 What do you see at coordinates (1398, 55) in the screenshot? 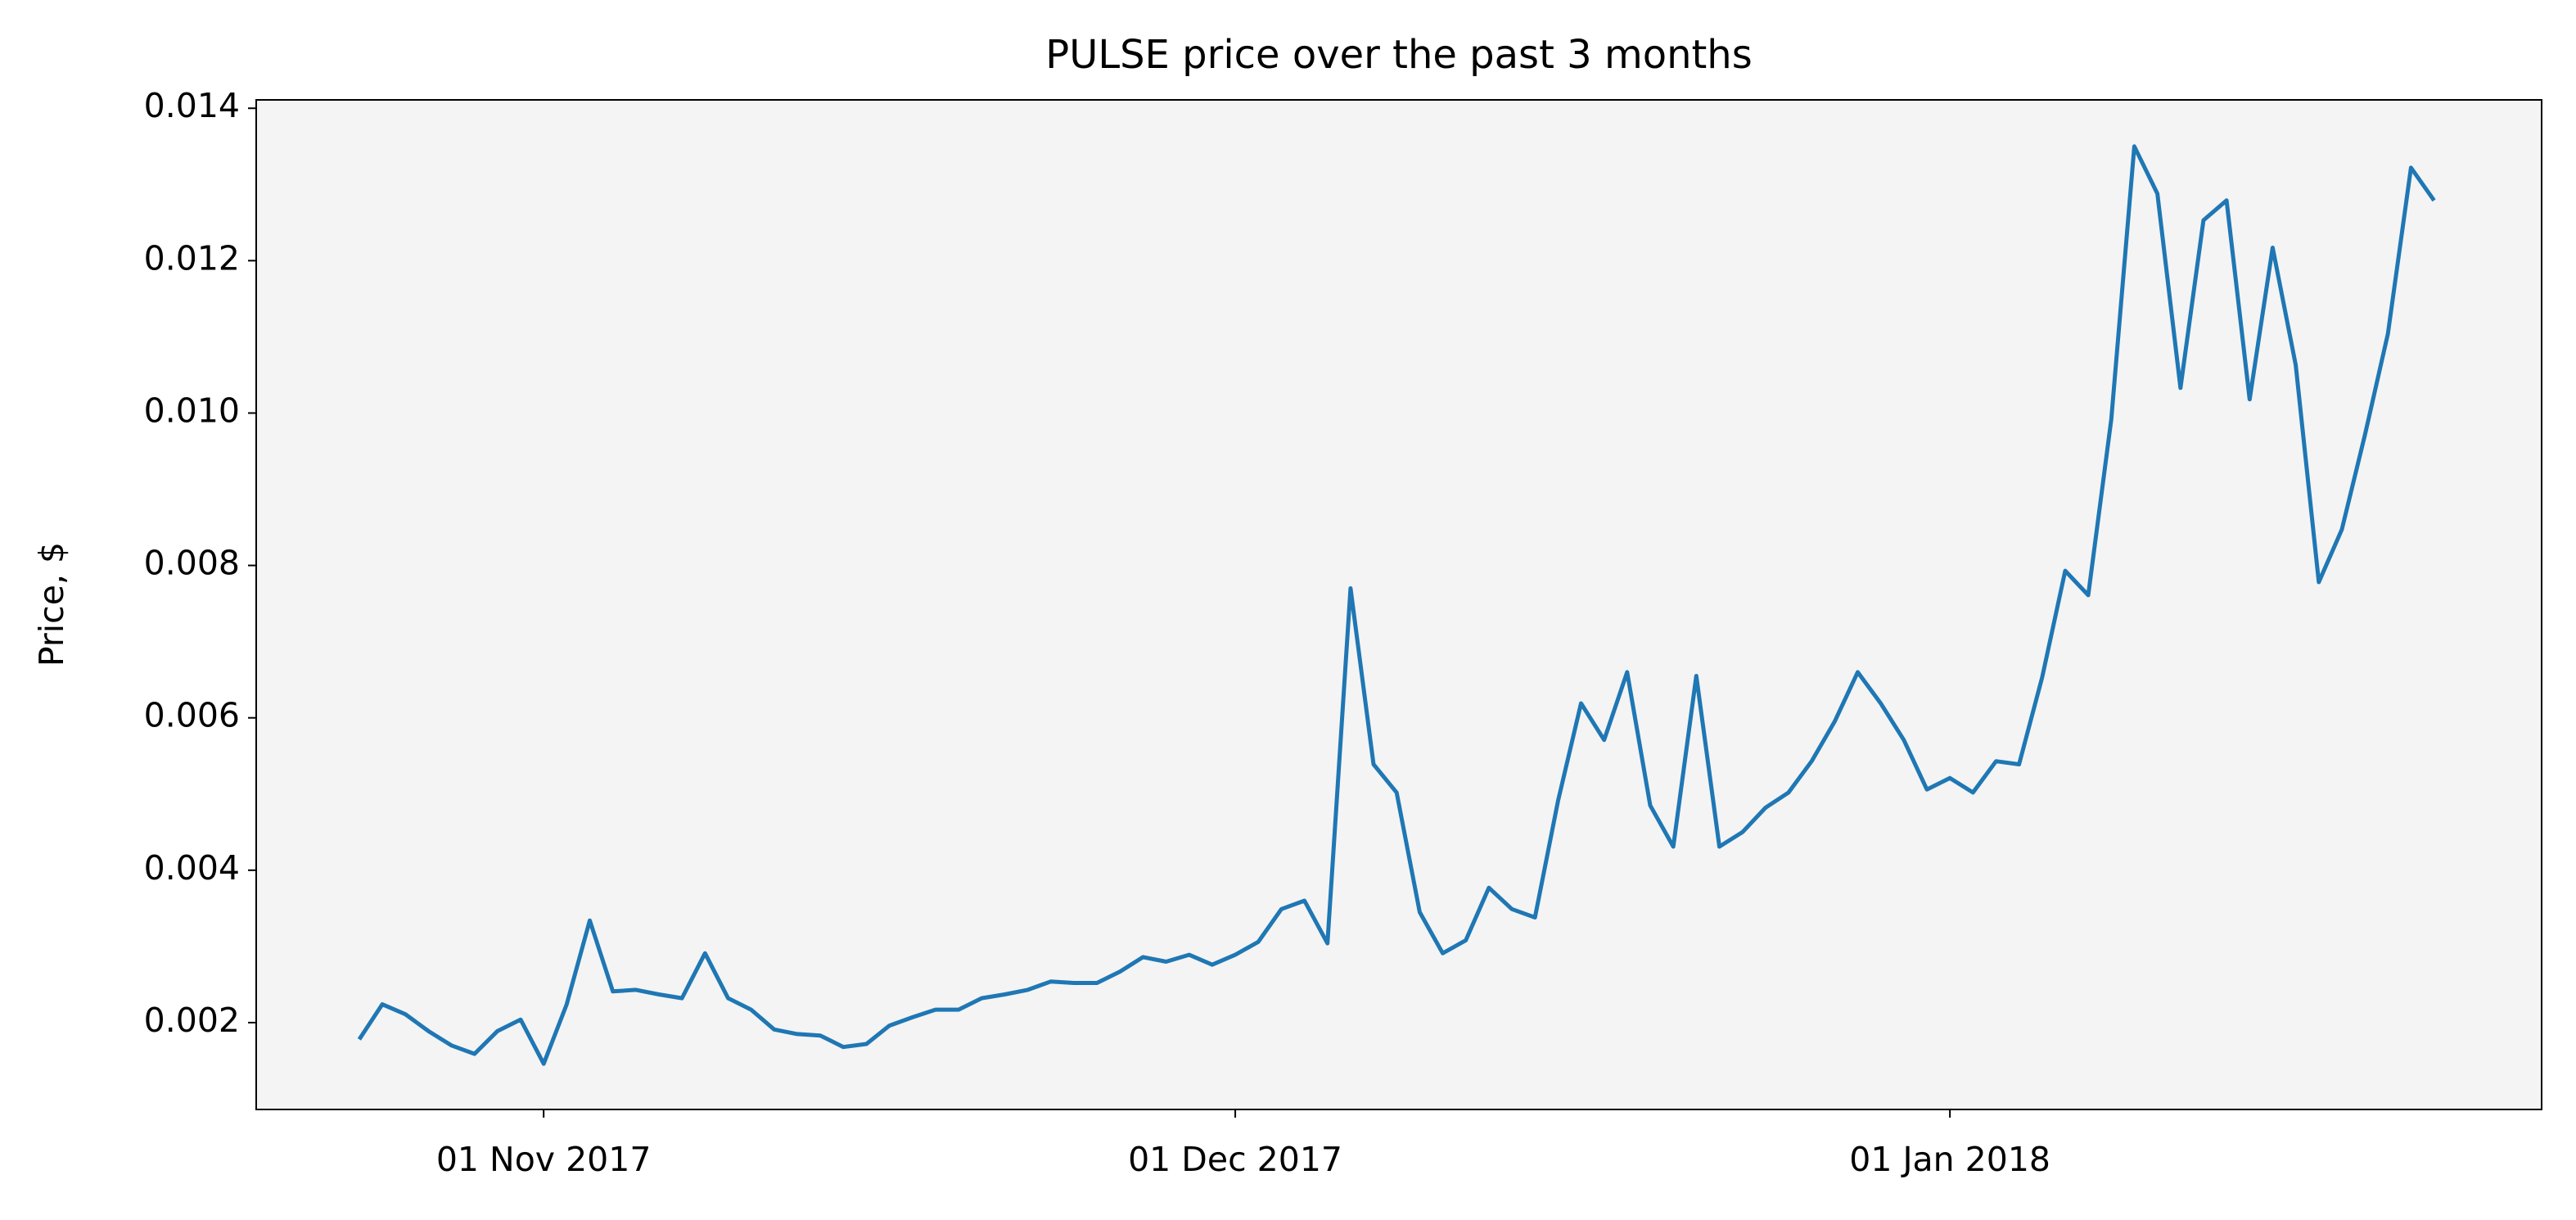
I see `chart-title: PULSE price over the past 3 months` at bounding box center [1398, 55].